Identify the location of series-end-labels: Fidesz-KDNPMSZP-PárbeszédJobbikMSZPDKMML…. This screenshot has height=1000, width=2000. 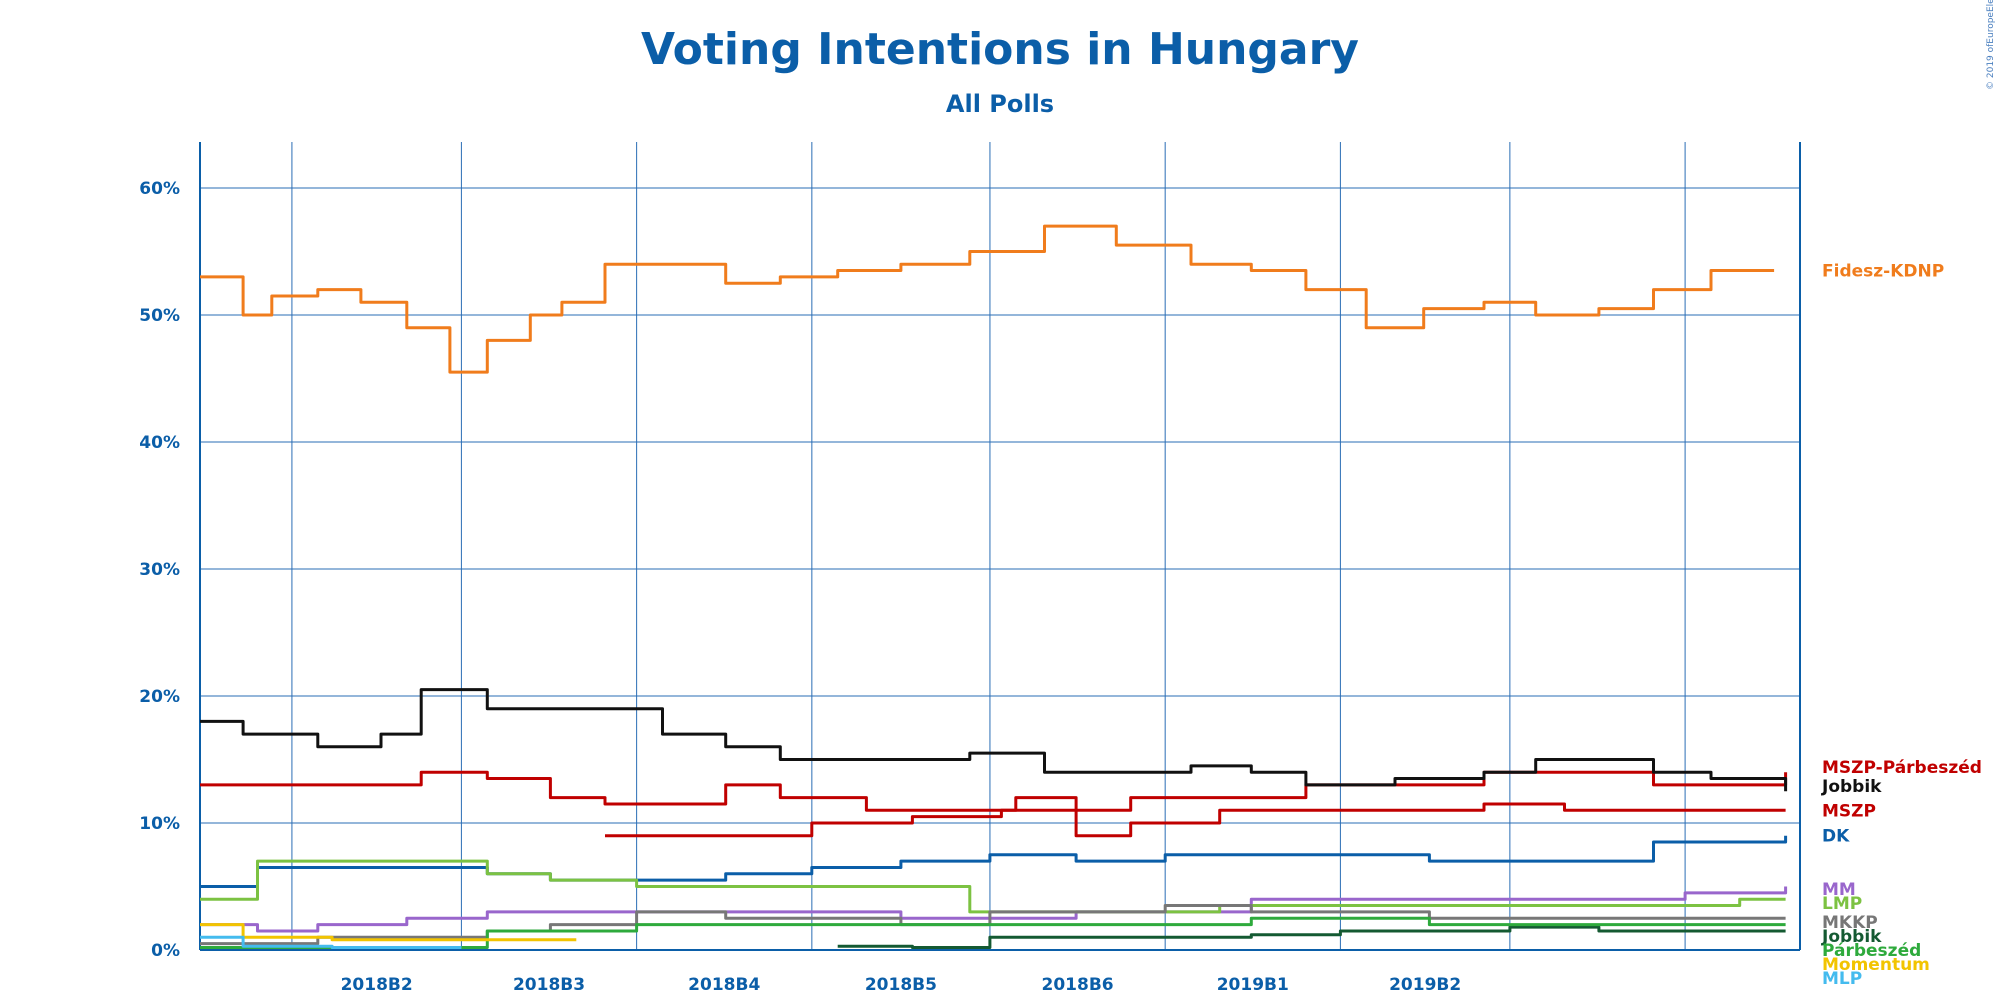
(1901, 626).